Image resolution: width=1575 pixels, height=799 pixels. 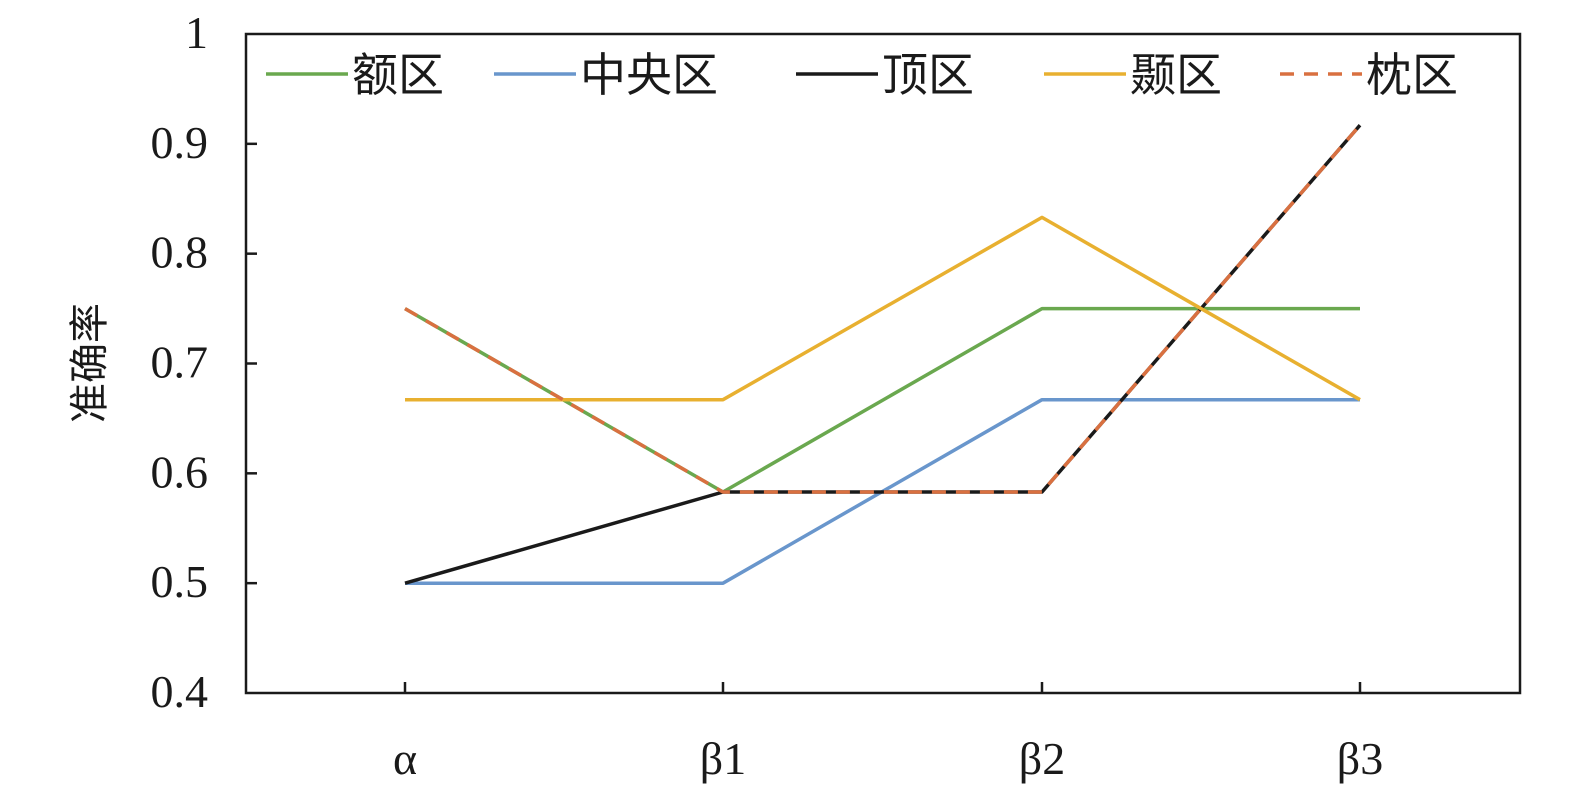 I want to click on y-tick-label: 0.6, so click(x=180, y=471).